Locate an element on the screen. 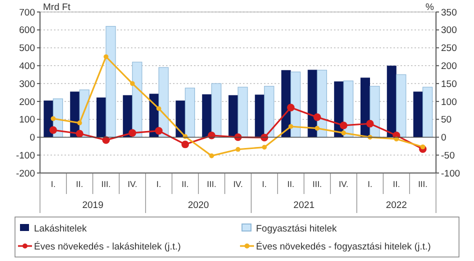 The width and height of the screenshot is (474, 261). legend-label: Lakáshitelek is located at coordinates (61, 228).